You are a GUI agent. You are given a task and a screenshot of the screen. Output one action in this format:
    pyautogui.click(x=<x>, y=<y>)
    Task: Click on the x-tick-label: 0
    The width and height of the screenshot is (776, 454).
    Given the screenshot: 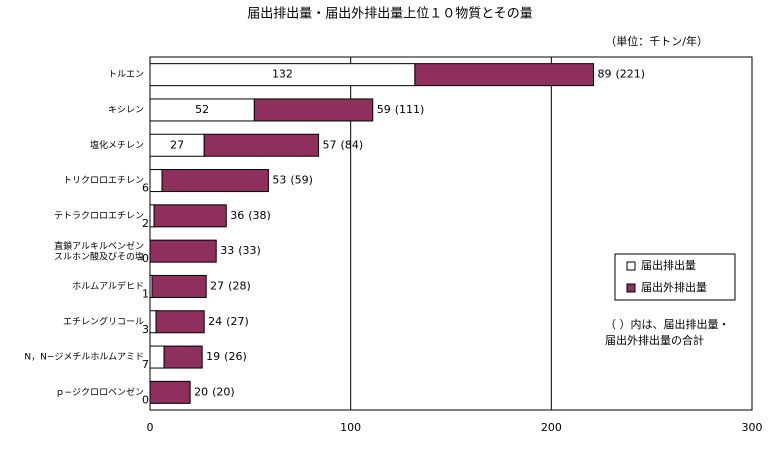 What is the action you would take?
    pyautogui.click(x=150, y=427)
    